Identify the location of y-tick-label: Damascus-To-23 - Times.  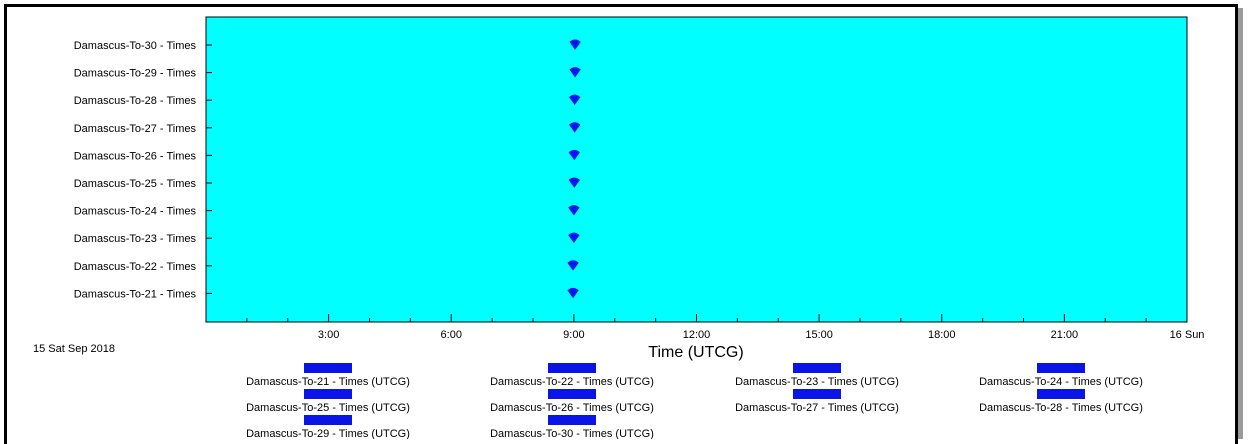
(135, 239).